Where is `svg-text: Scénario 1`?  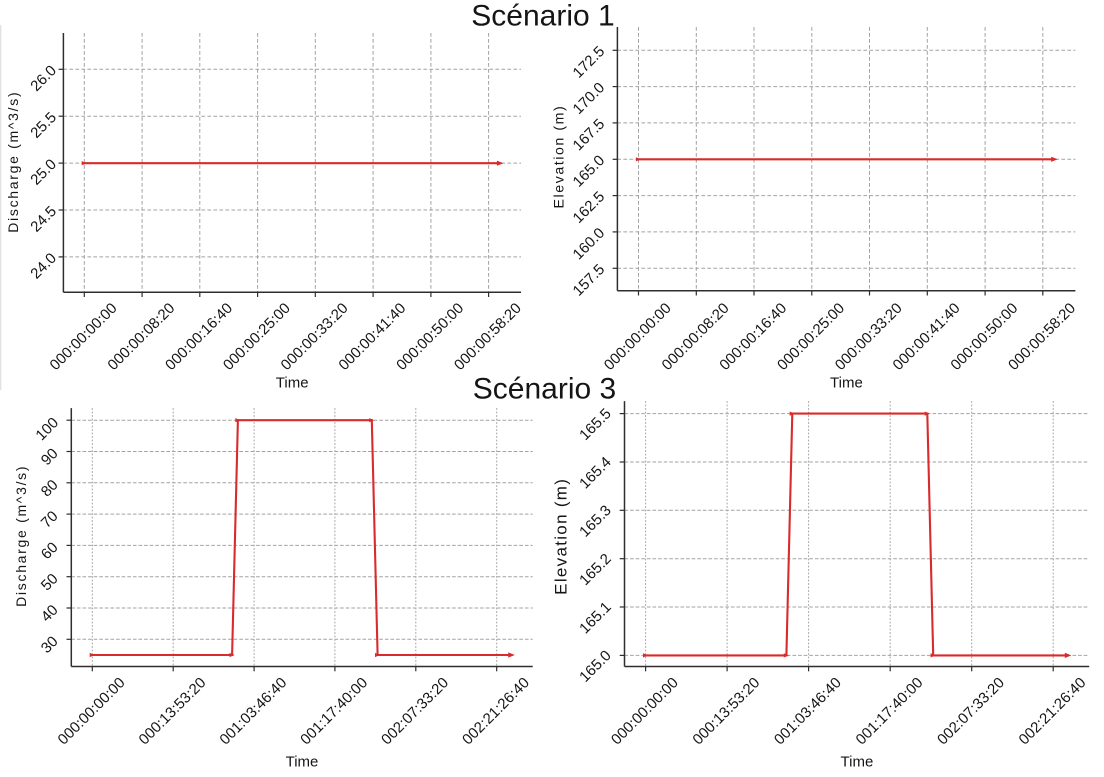 svg-text: Scénario 1 is located at coordinates (542, 16).